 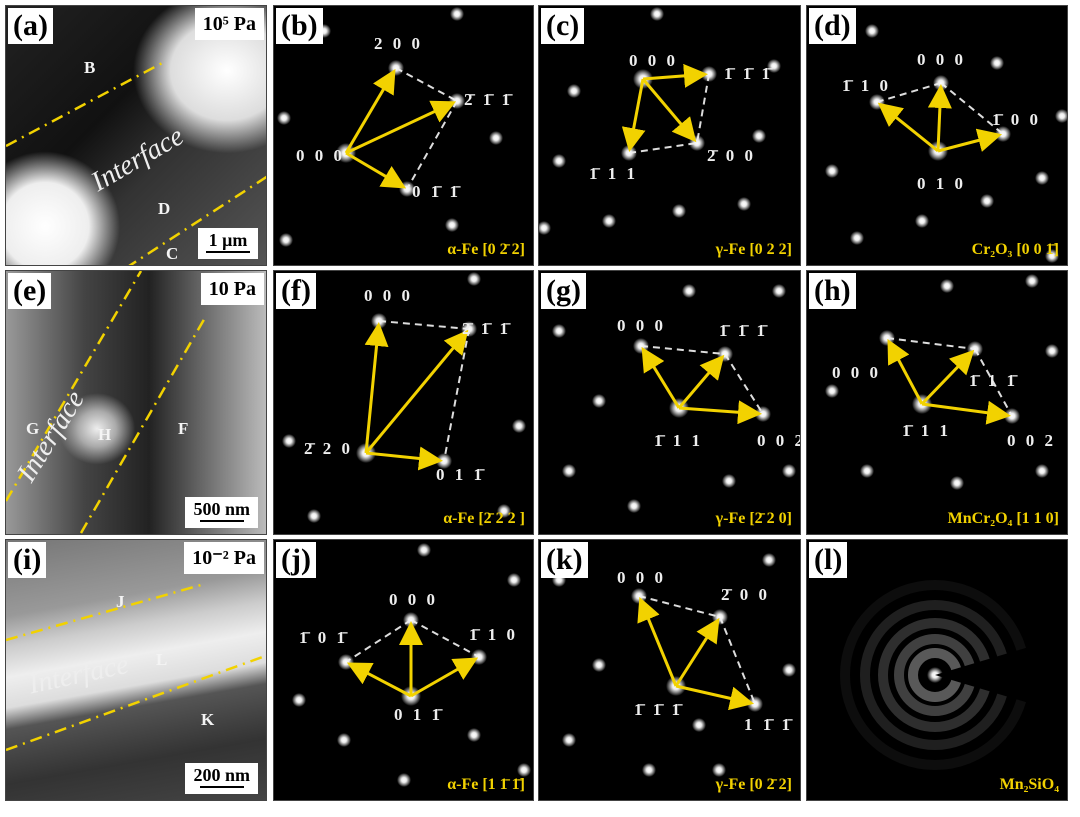 What do you see at coordinates (296, 560) in the screenshot?
I see `panel-tag: (j)` at bounding box center [296, 560].